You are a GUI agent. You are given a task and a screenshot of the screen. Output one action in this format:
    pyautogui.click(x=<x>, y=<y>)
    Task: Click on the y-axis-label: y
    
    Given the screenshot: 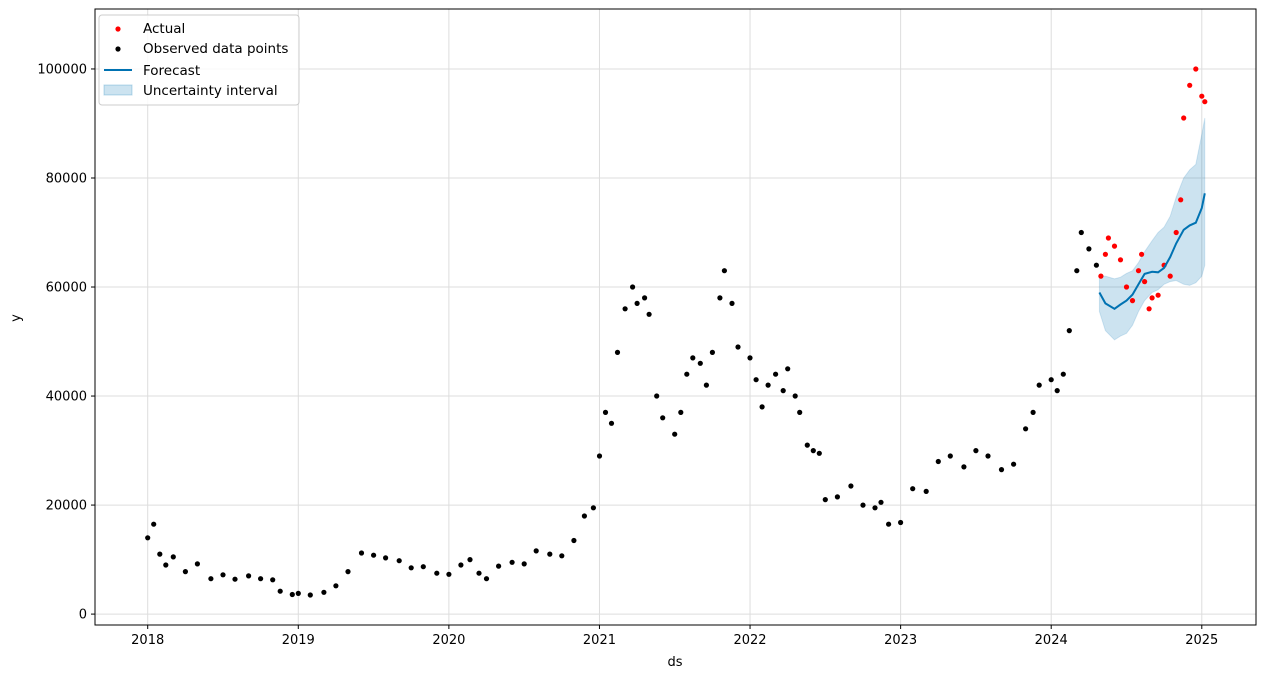 What is the action you would take?
    pyautogui.click(x=16, y=318)
    